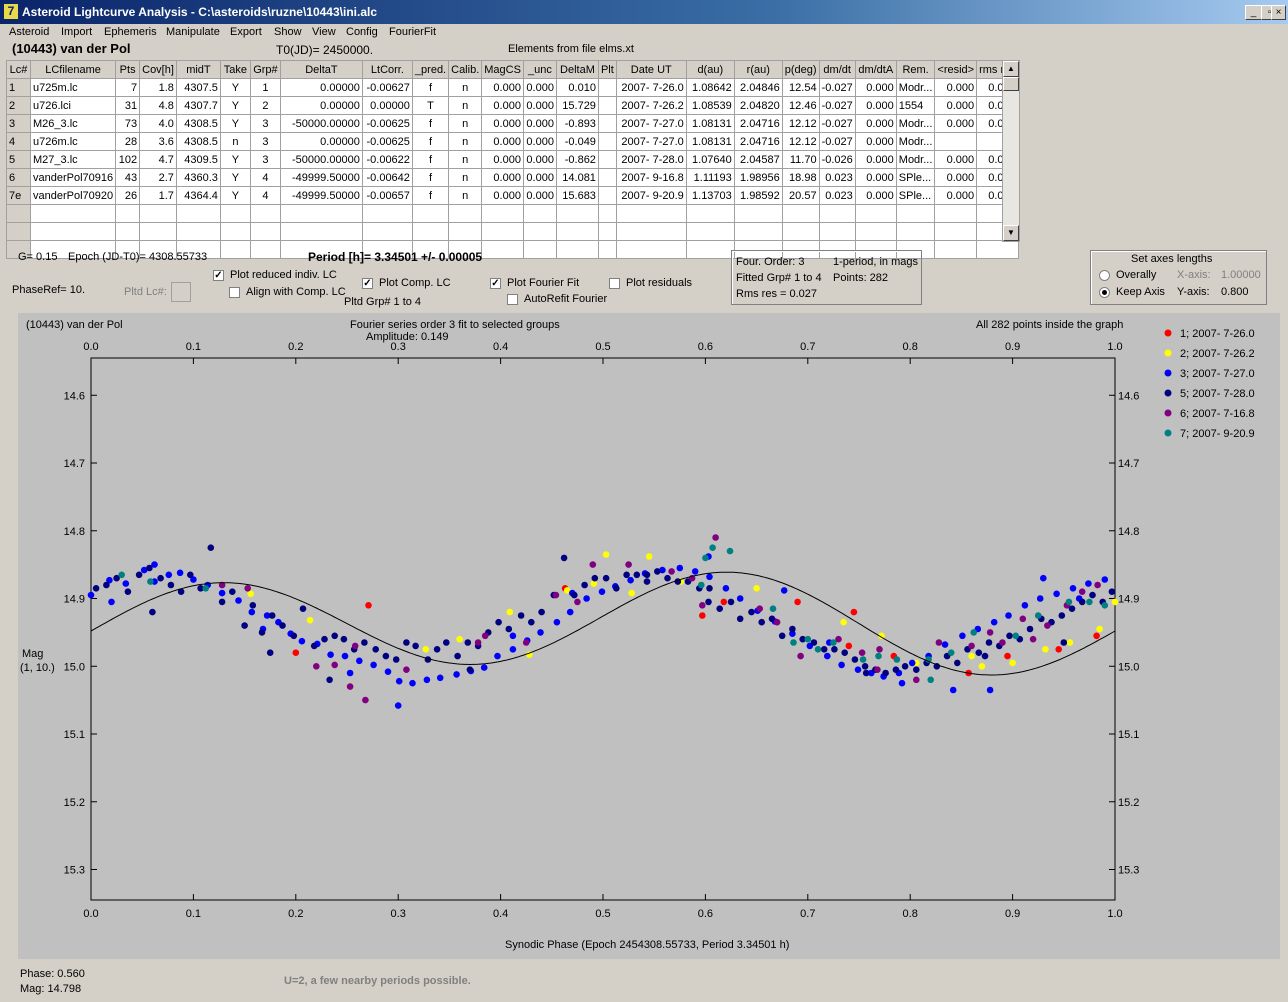 The image size is (1288, 1002). I want to click on column-header: _pred., so click(430, 69).